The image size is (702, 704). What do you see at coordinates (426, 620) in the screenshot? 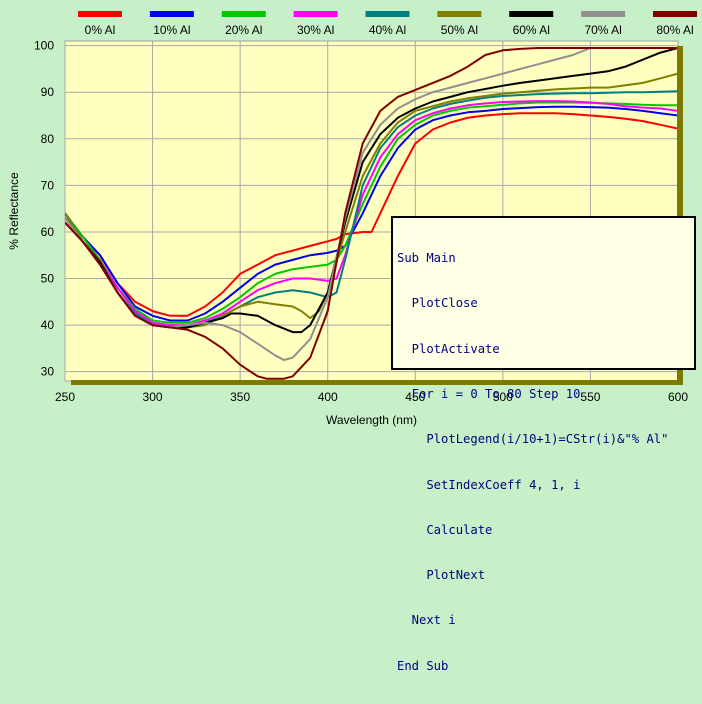
I see `code-line: Next i` at bounding box center [426, 620].